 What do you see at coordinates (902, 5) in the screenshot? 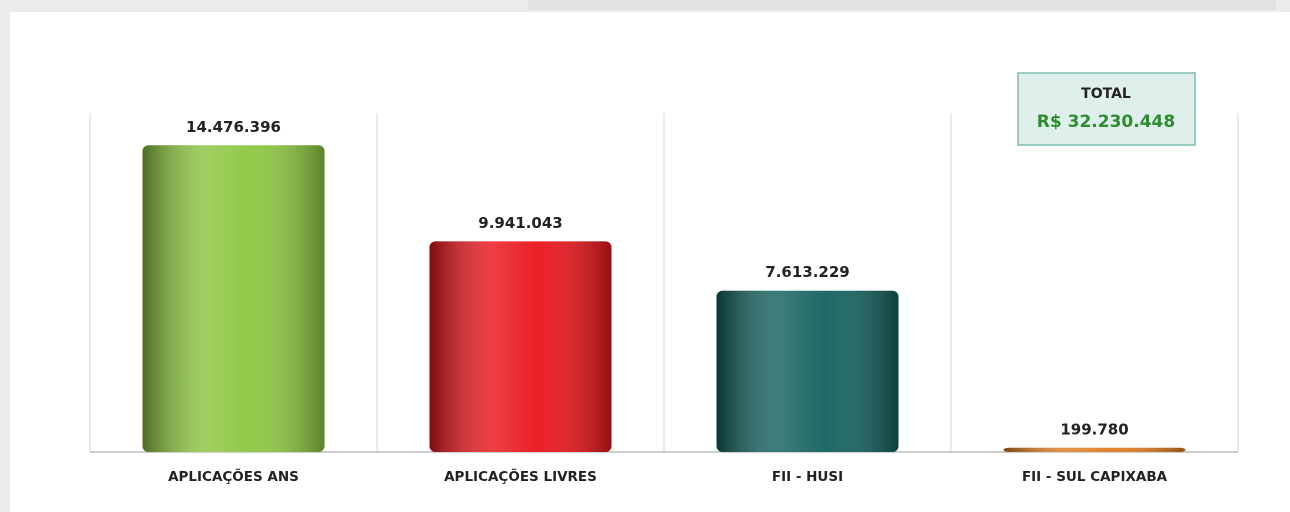
I see `top-strip` at bounding box center [902, 5].